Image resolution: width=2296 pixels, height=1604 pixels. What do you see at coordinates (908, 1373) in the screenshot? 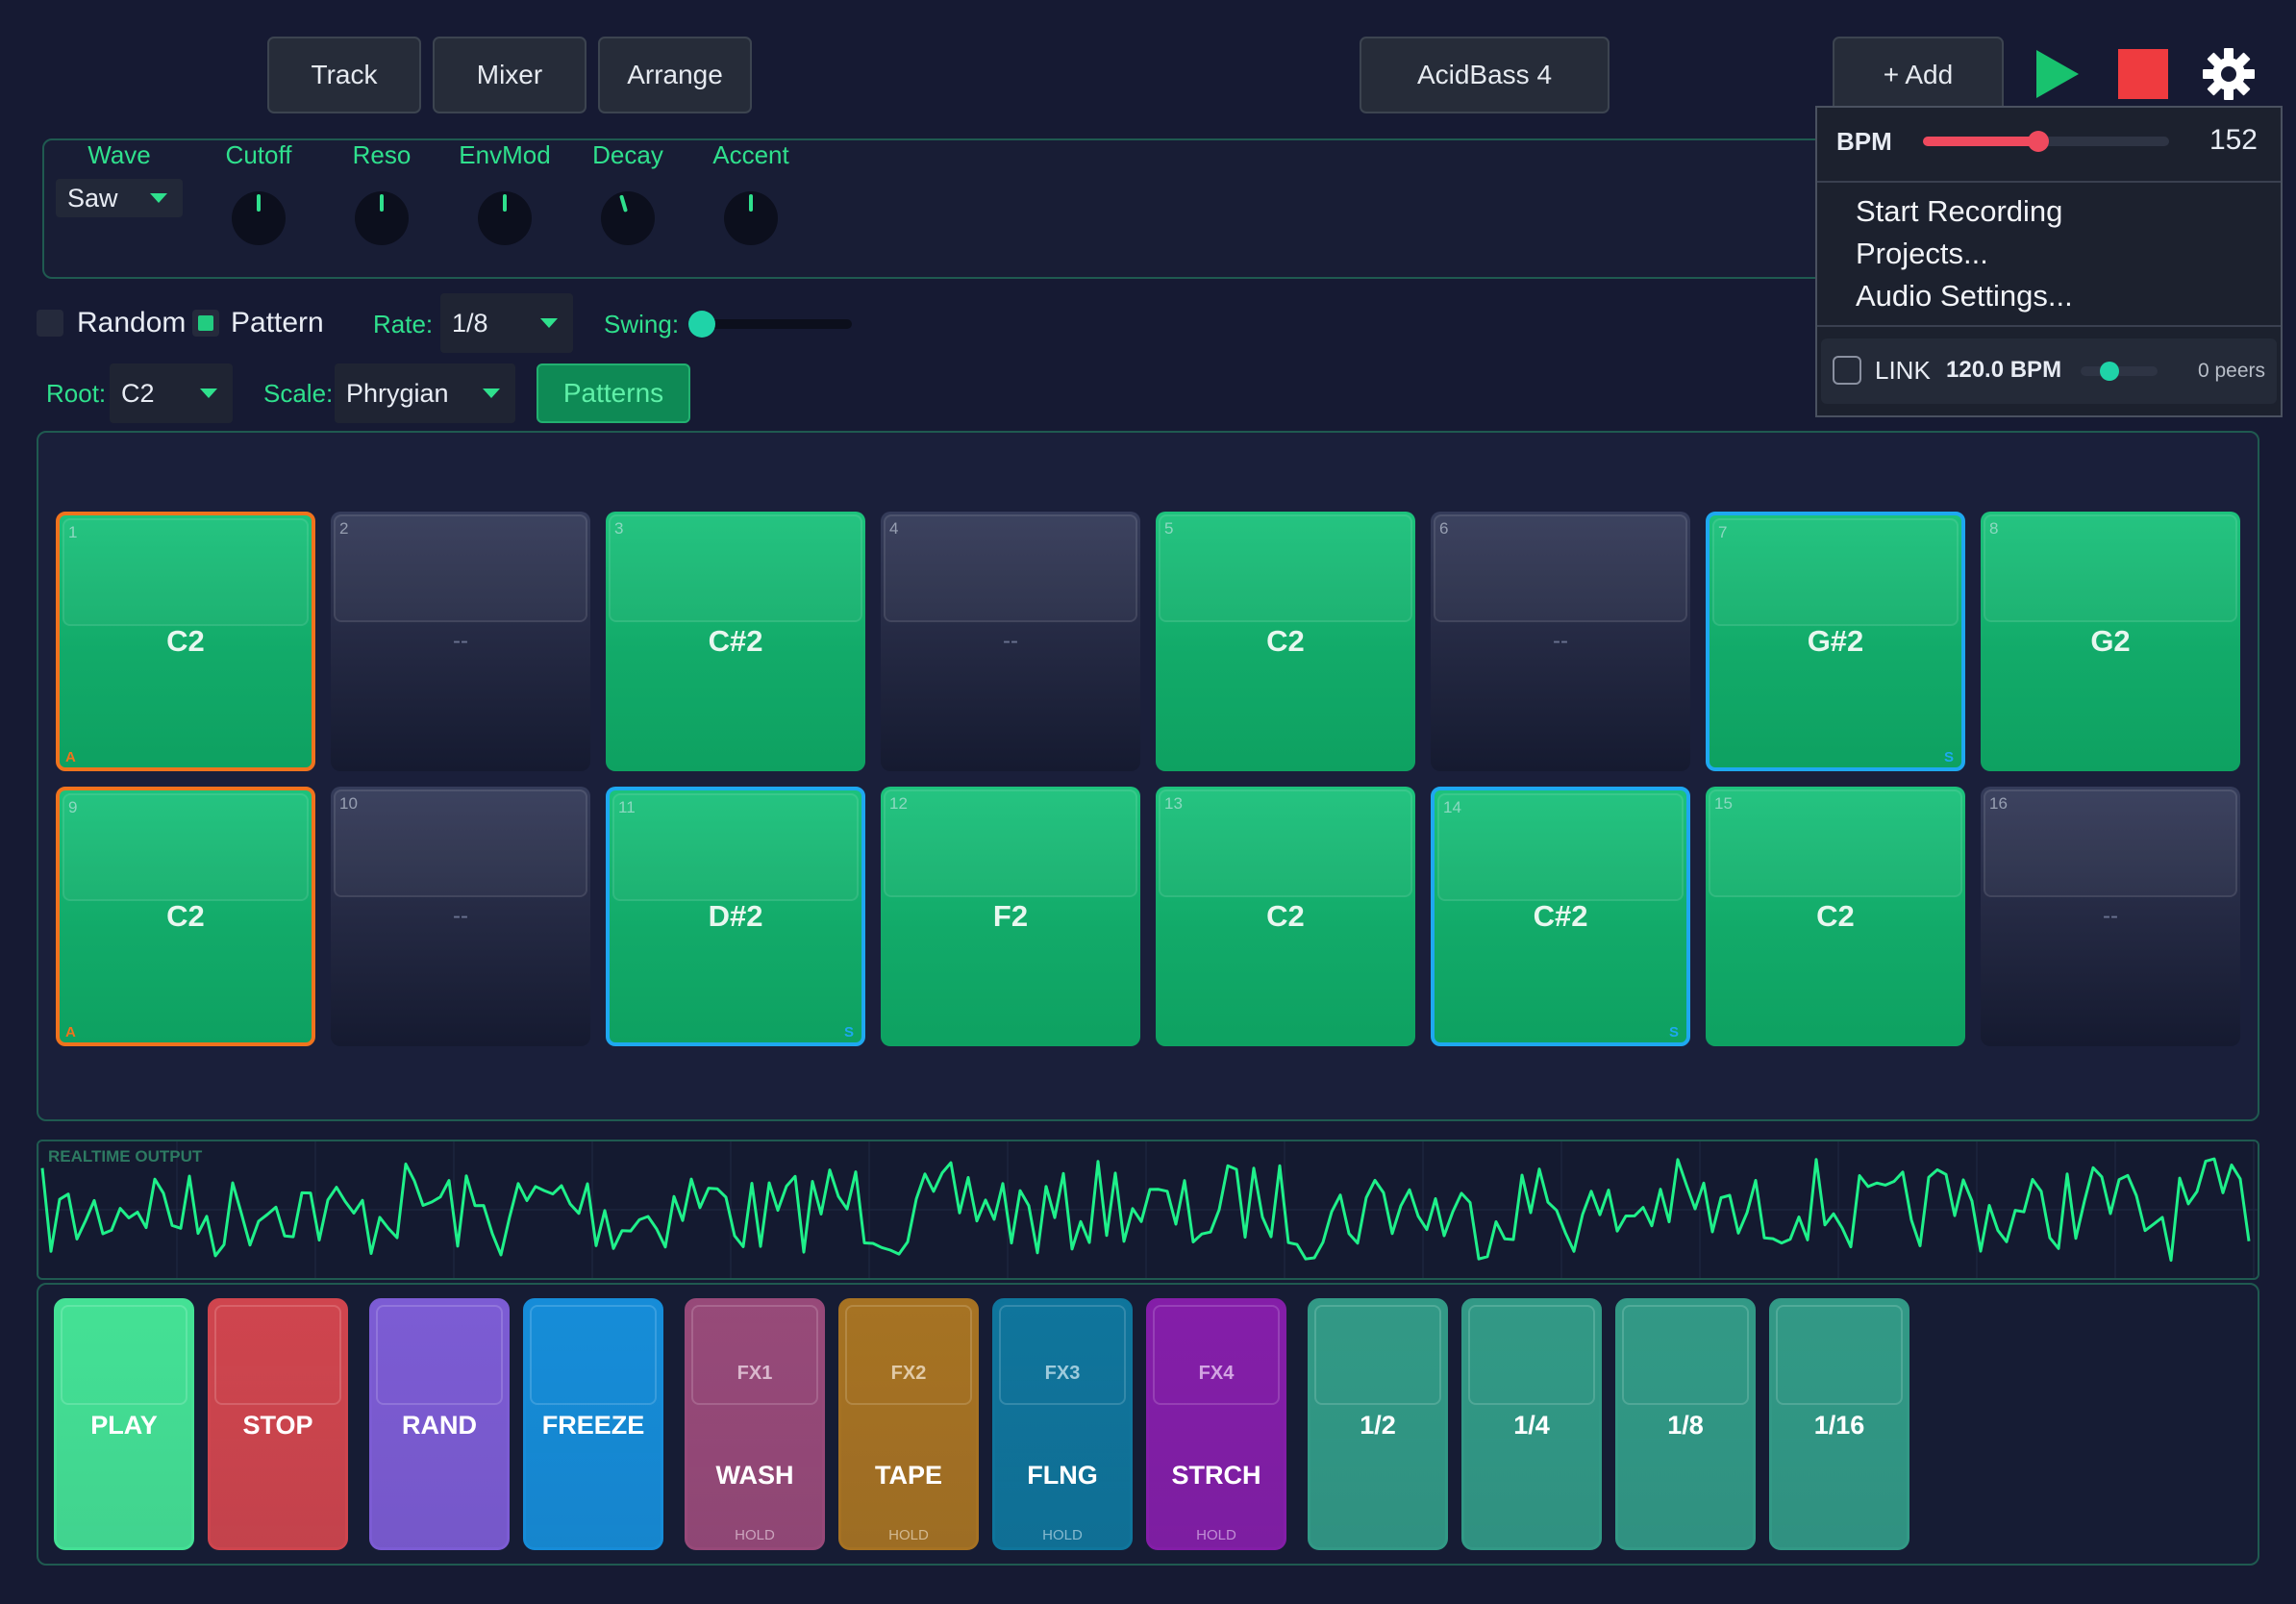
I see `perf-fx-slot: FX2` at bounding box center [908, 1373].